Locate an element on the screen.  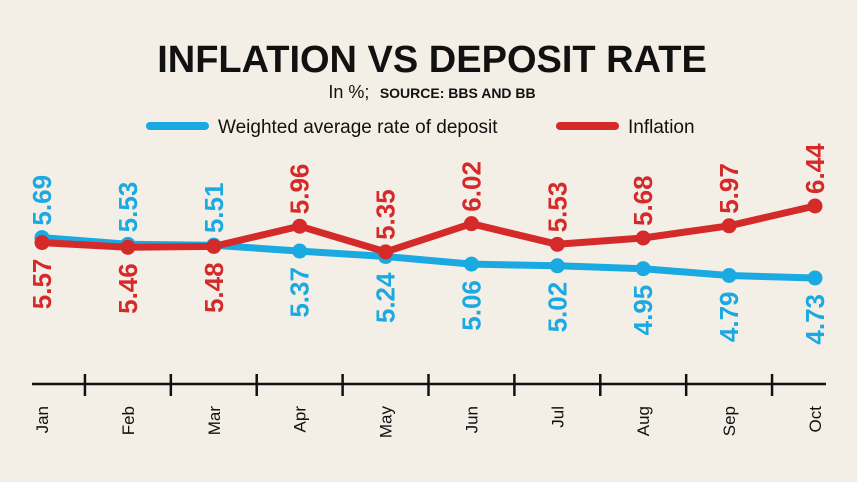
x-tick-label: Mar is located at coordinates (214, 421).